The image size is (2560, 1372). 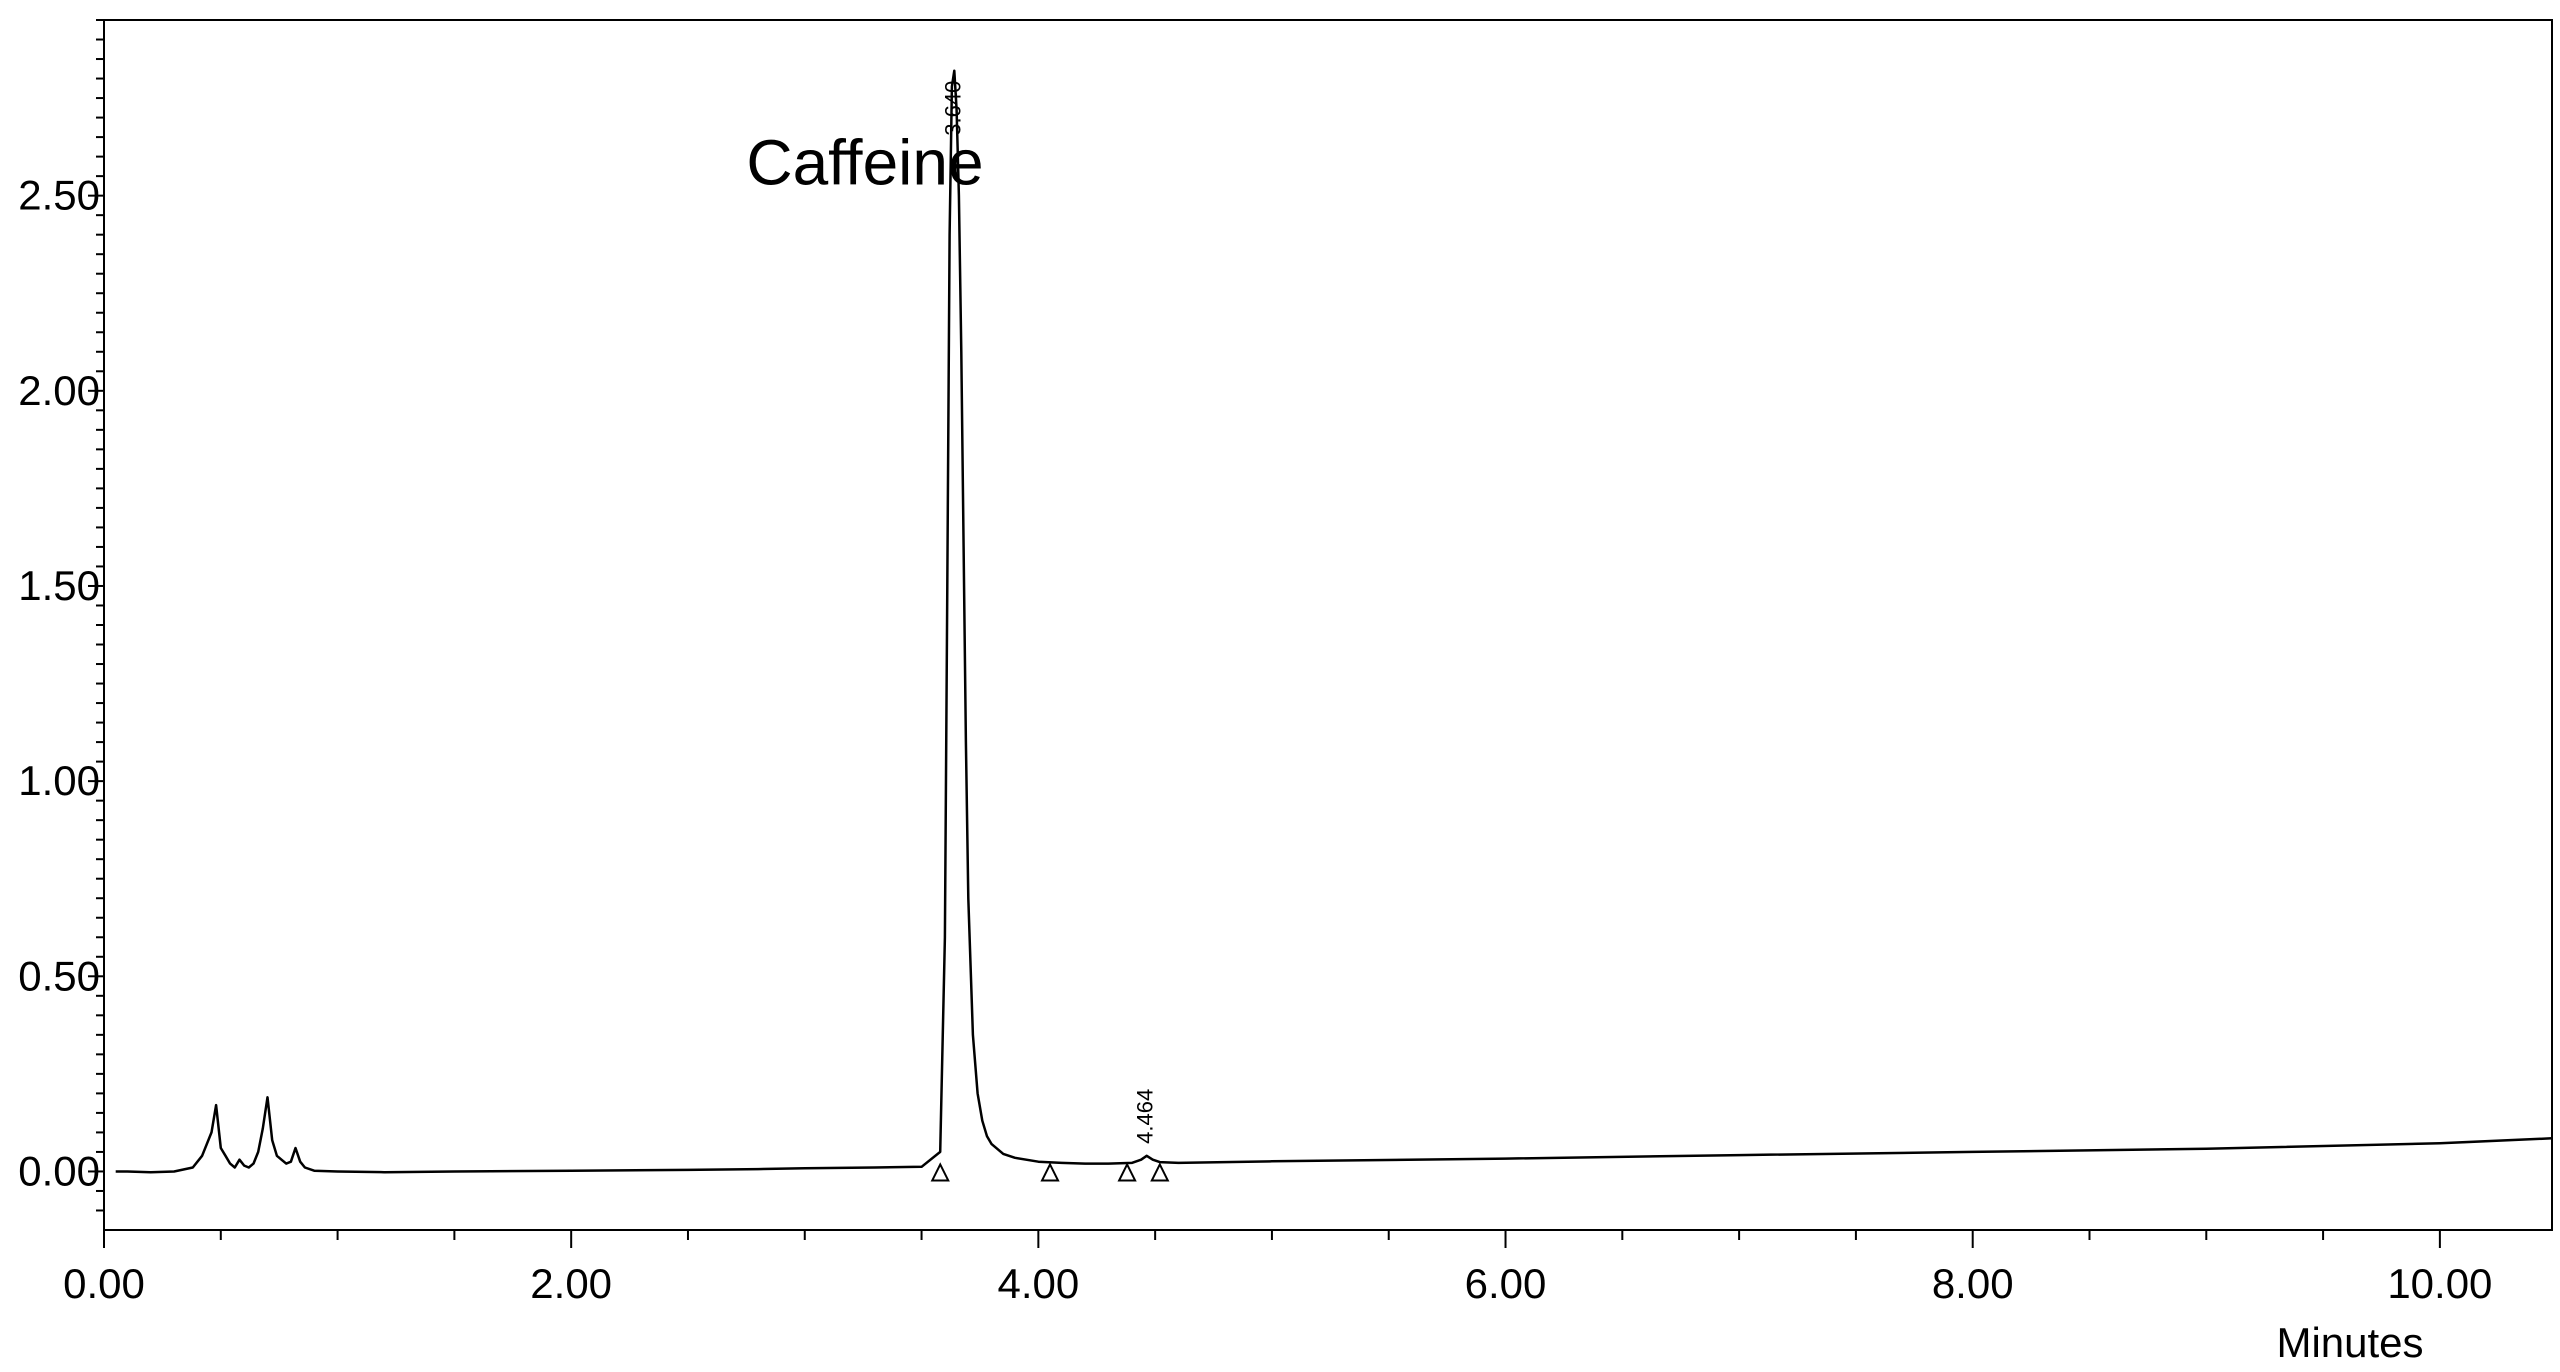 What do you see at coordinates (59, 195) in the screenshot?
I see `y-tick-label: 2.50` at bounding box center [59, 195].